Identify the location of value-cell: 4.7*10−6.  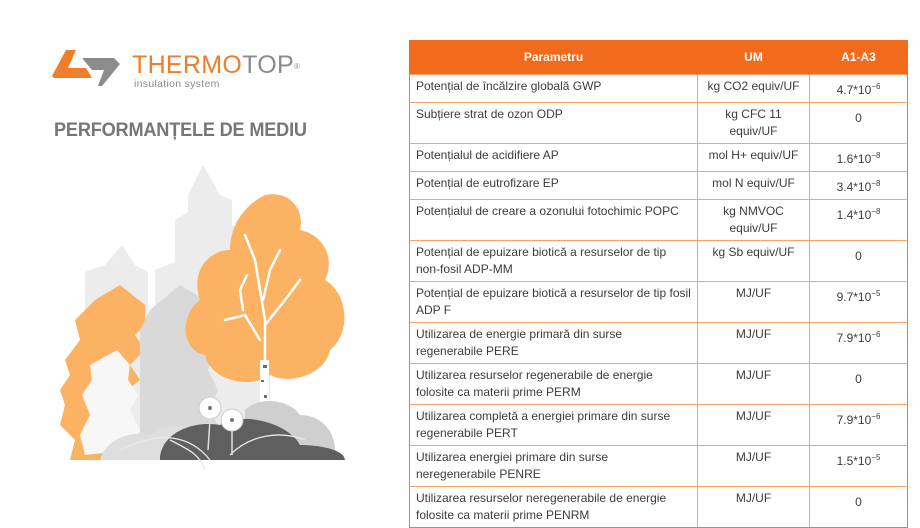
(858, 88).